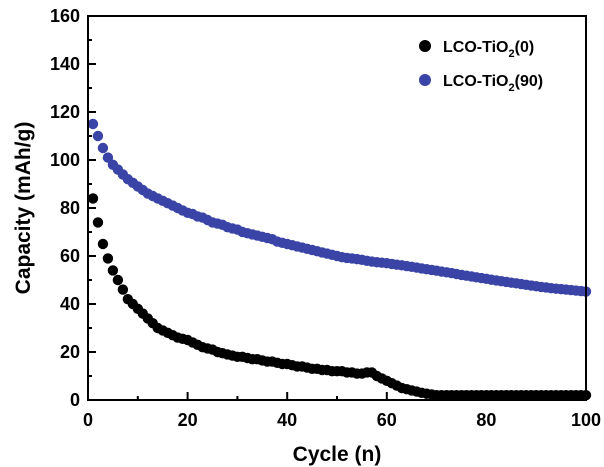 This screenshot has height=467, width=604. I want to click on y-tick-label: 80, so click(70, 208).